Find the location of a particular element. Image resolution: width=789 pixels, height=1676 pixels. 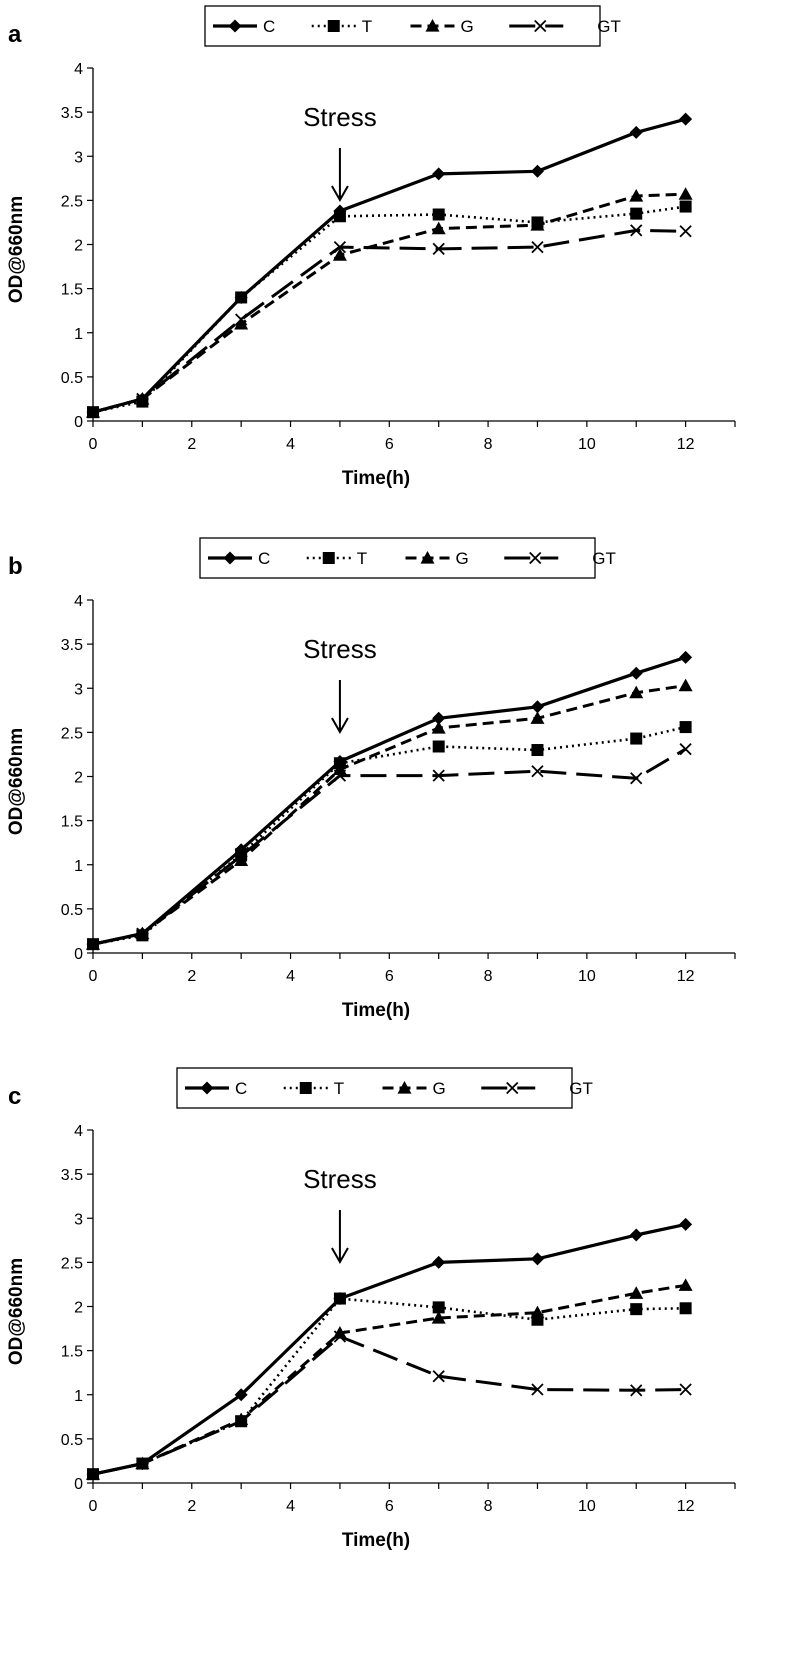

down-arrow-icon is located at coordinates (340, 1237).